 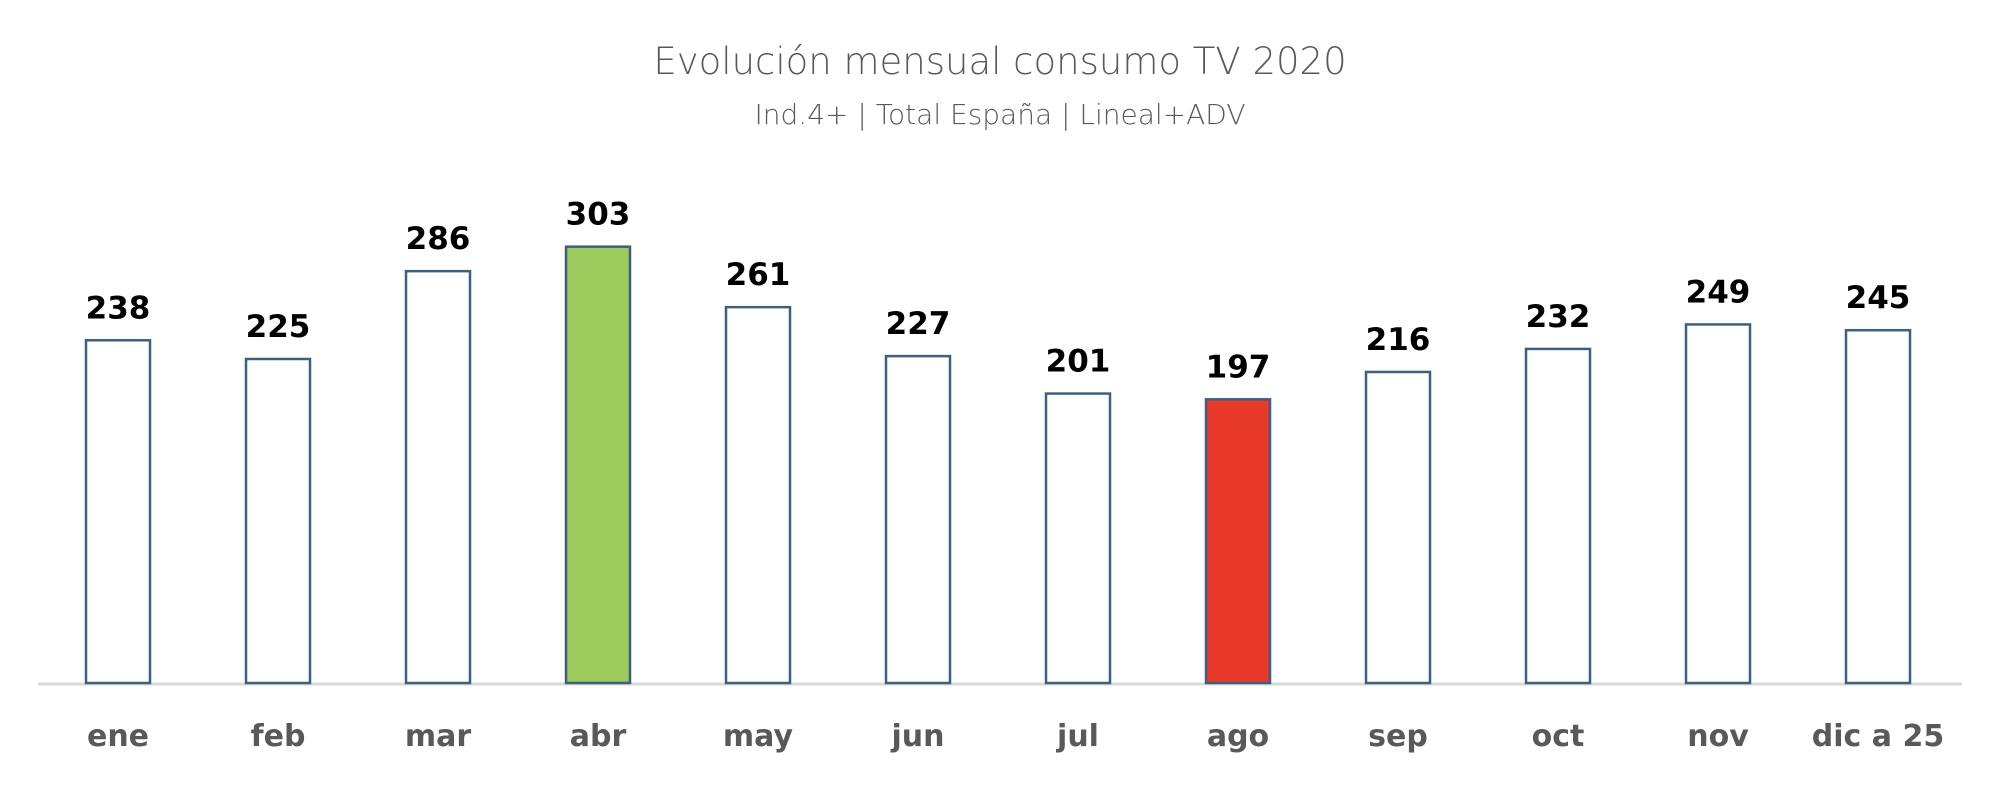 I want to click on data-label: 216, so click(x=1398, y=340).